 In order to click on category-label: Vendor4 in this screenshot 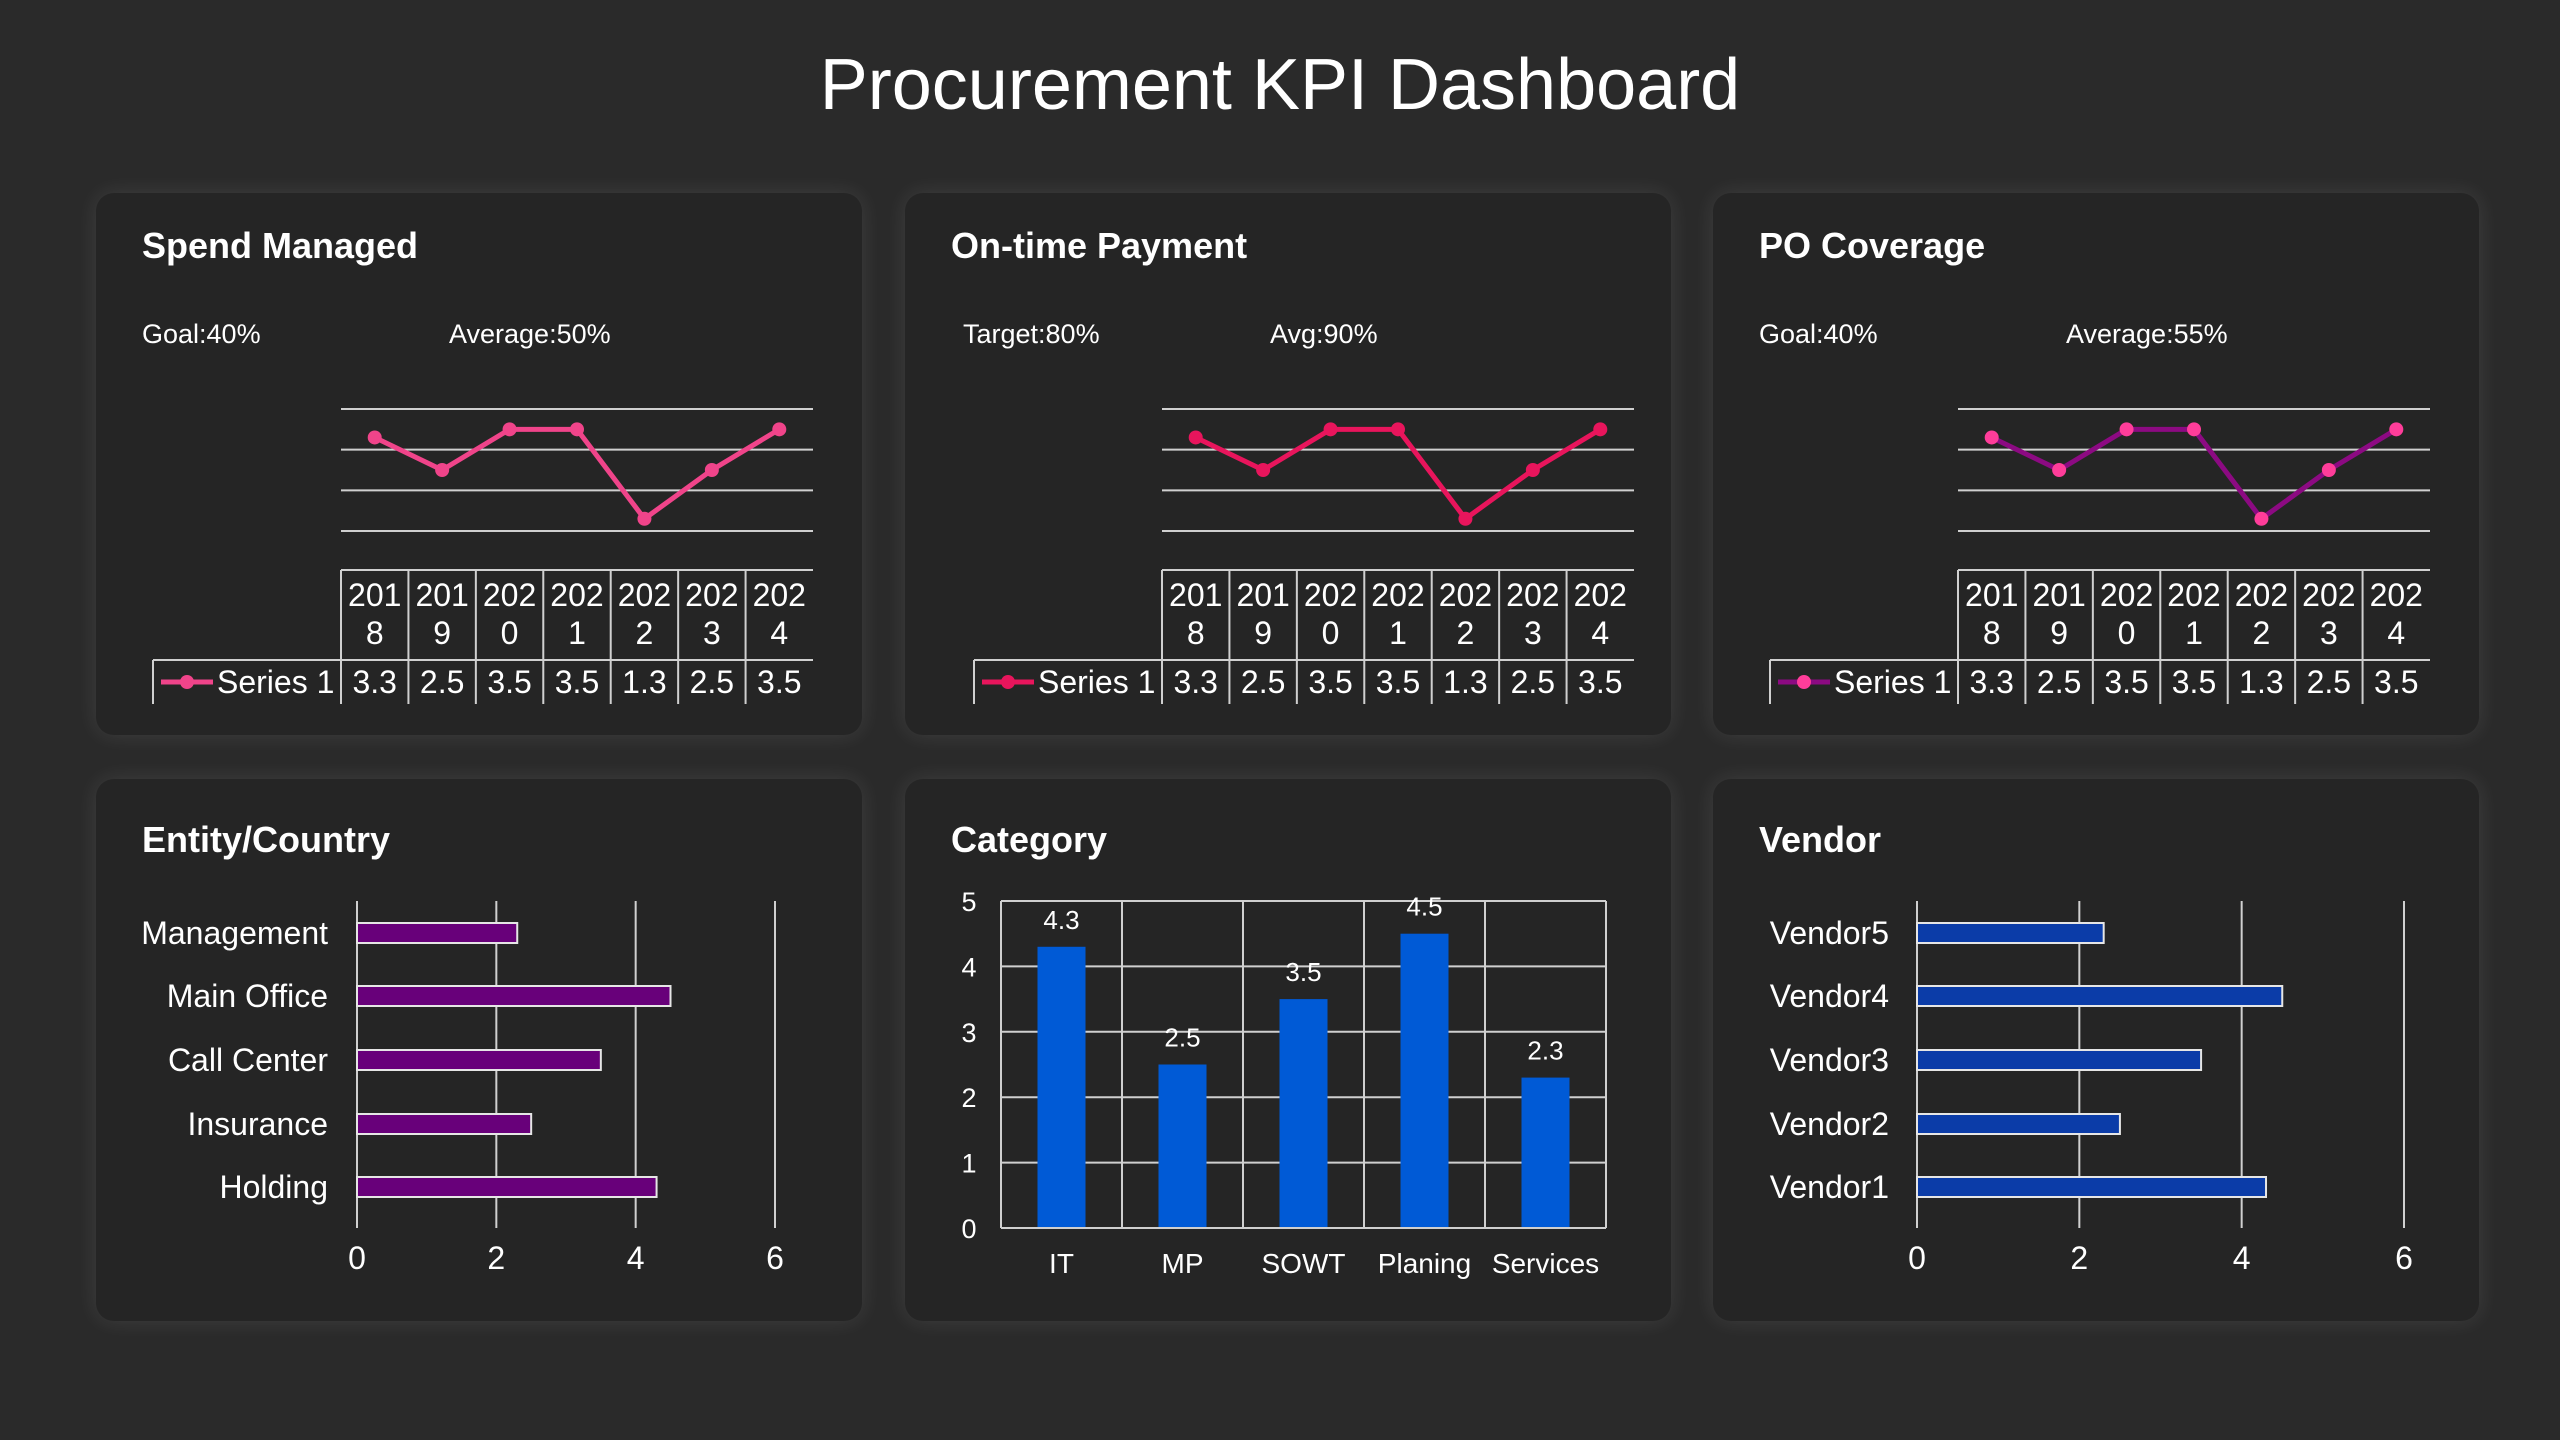, I will do `click(1829, 996)`.